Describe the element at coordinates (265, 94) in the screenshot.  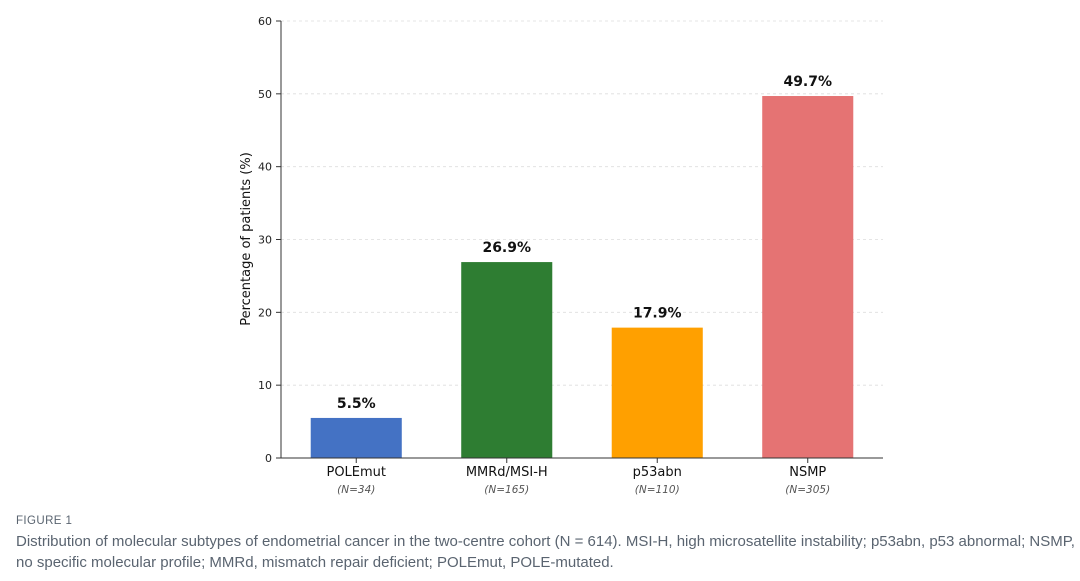
I see `y-tick-label: 50` at that location.